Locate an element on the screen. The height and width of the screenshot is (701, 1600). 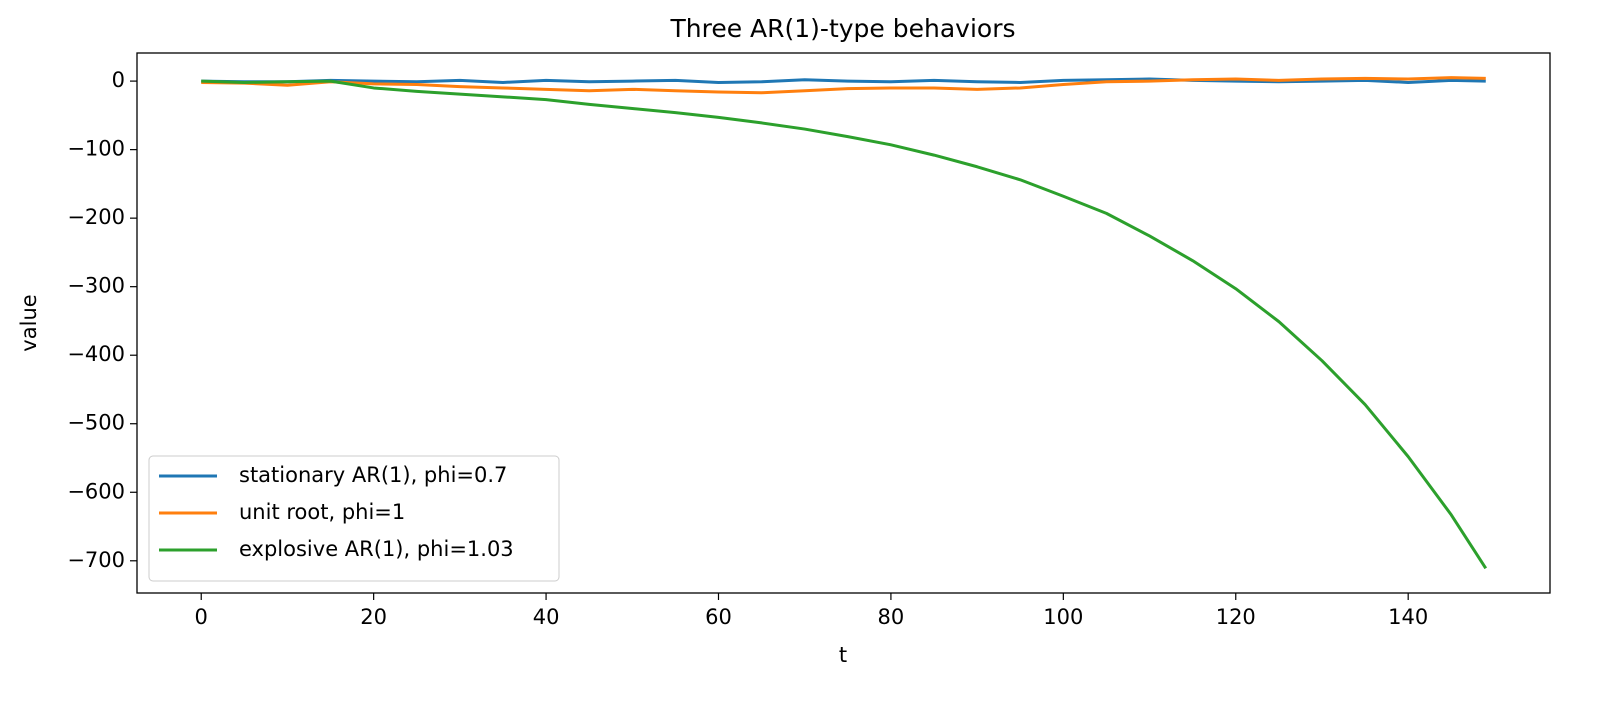
x-tick-label: 0 is located at coordinates (201, 617).